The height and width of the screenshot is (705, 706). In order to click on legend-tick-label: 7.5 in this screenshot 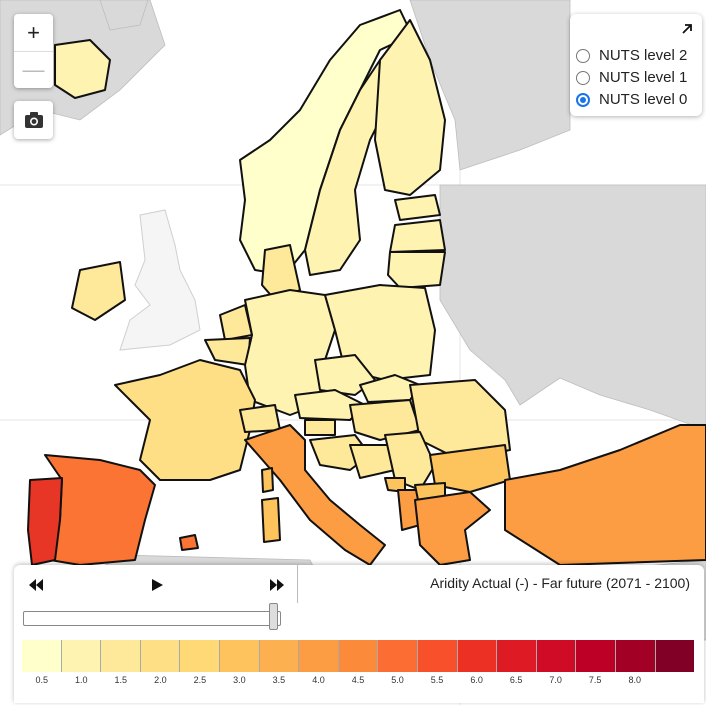, I will do `click(595, 680)`.